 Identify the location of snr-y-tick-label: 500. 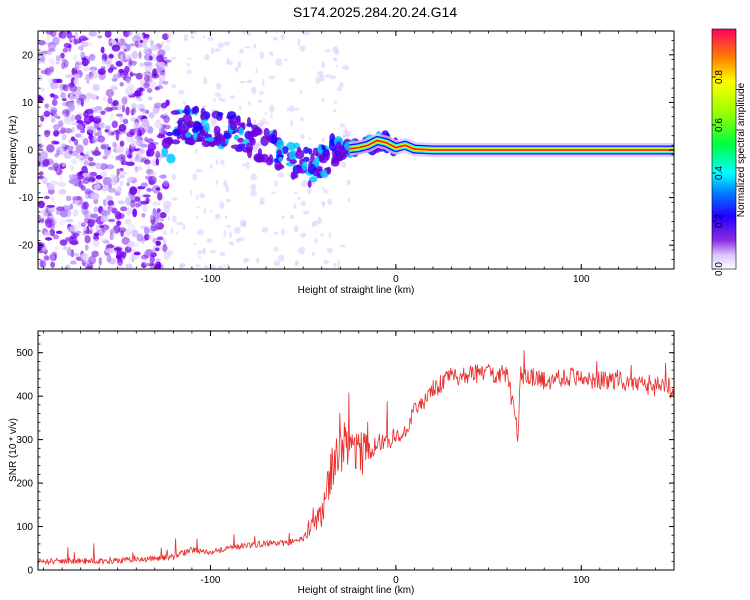
(24, 353).